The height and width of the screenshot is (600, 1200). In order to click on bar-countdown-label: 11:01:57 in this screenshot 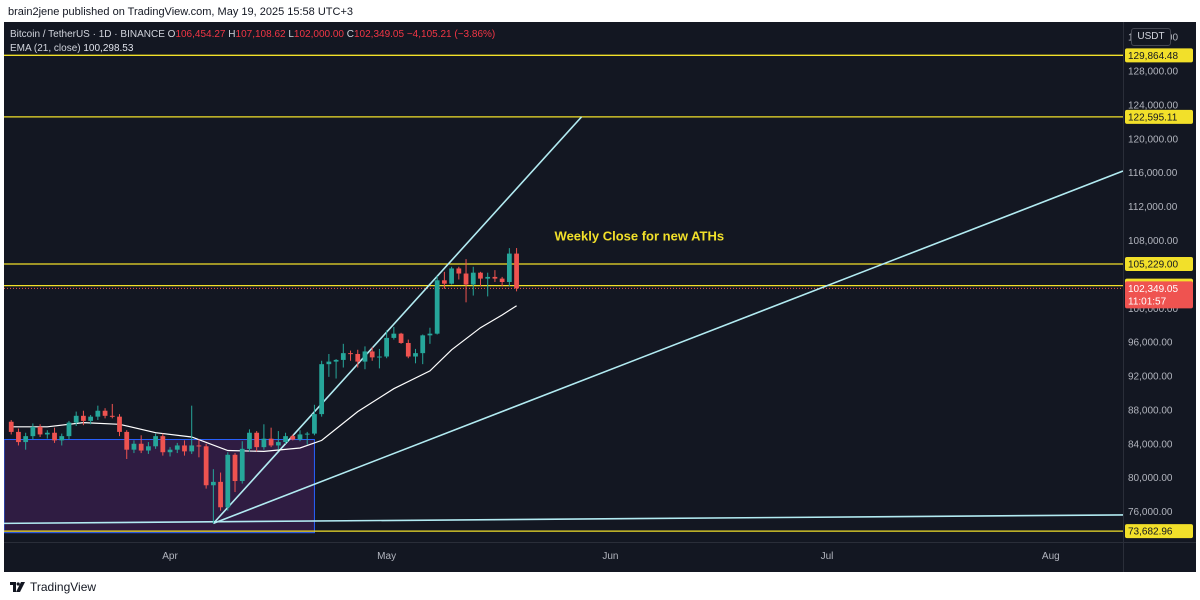, I will do `click(1147, 301)`.